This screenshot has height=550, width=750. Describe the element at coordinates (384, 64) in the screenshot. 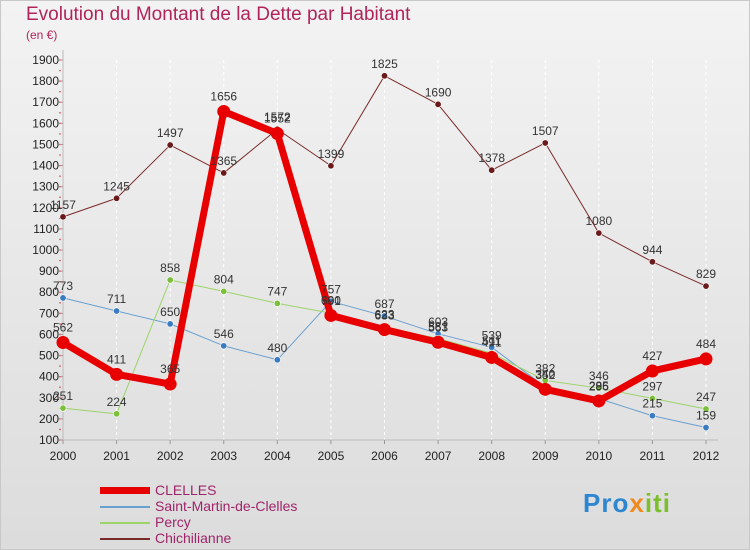

I see `data-label-chichilianne-2006: 1825` at that location.